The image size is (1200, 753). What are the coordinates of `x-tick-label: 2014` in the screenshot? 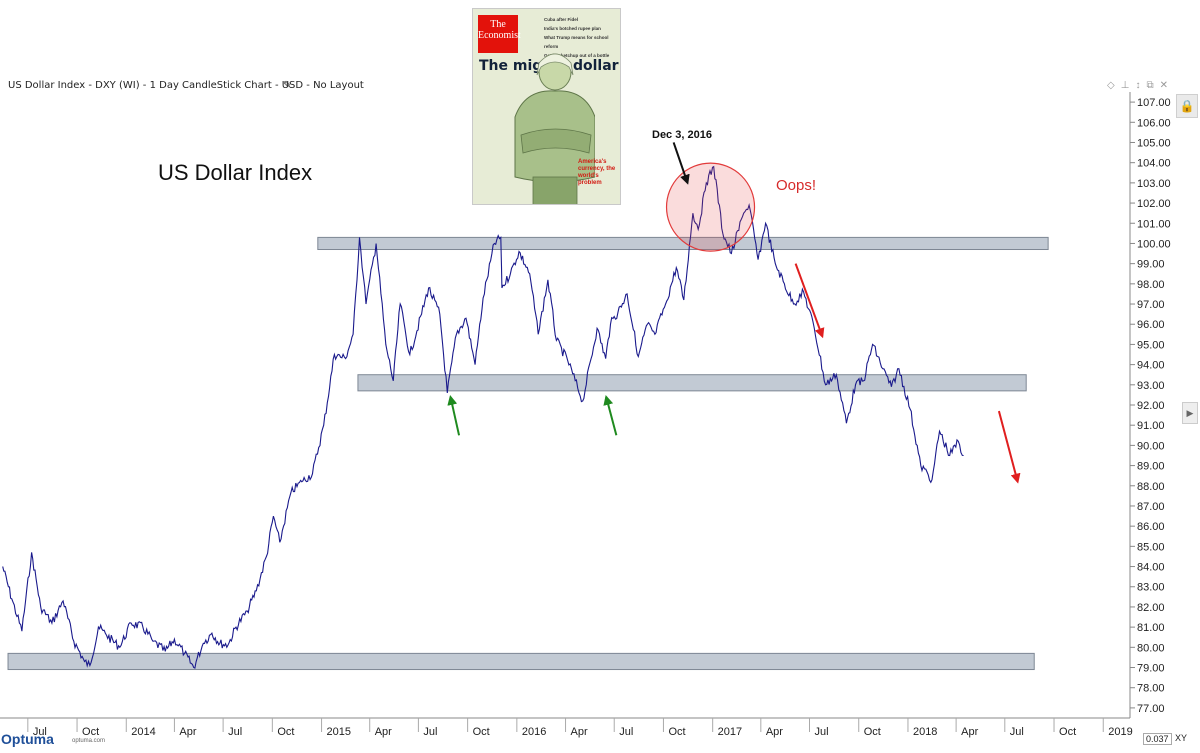 It's located at (143, 732).